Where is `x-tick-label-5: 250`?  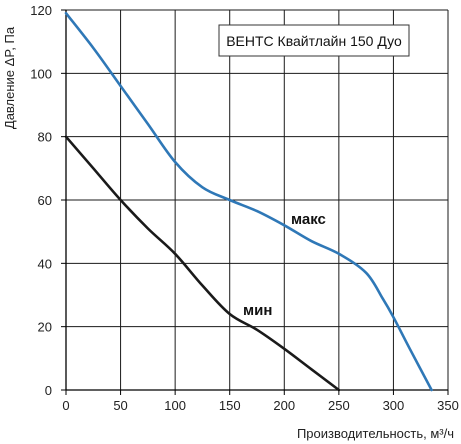
x-tick-label-5: 250 is located at coordinates (339, 405).